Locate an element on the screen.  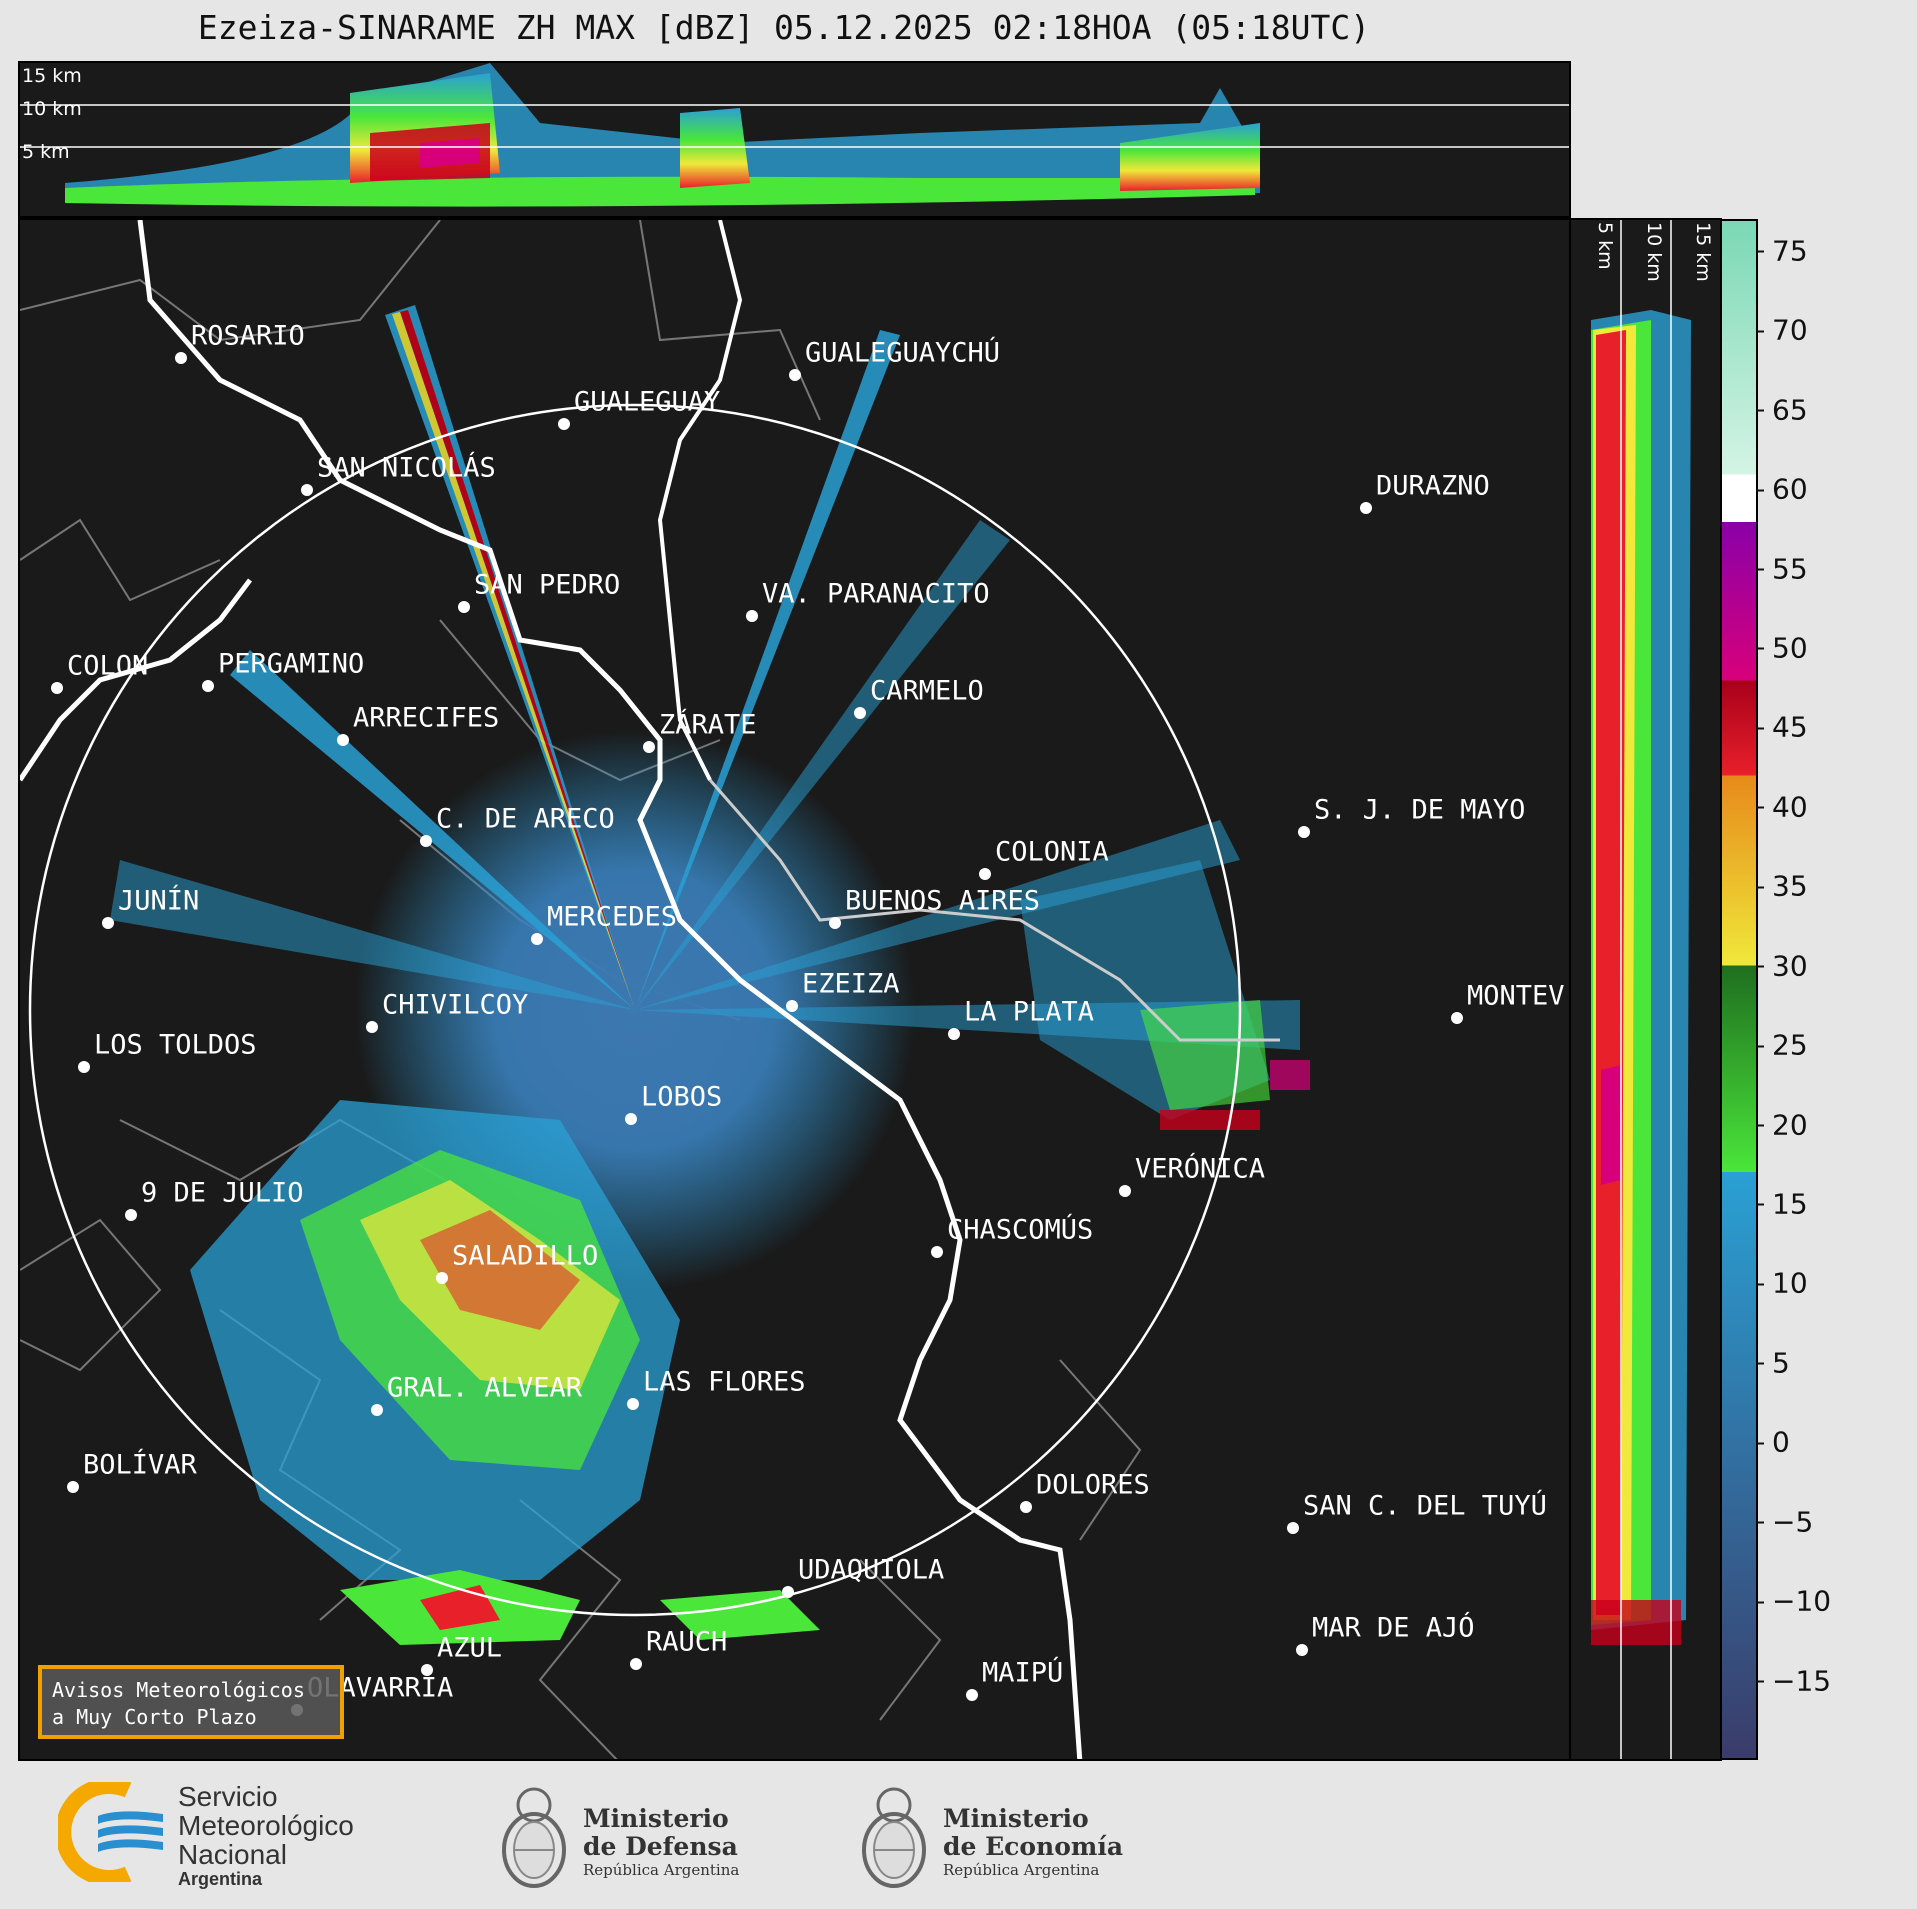
city-label: GRAL. ALVEAR is located at coordinates (485, 1388).